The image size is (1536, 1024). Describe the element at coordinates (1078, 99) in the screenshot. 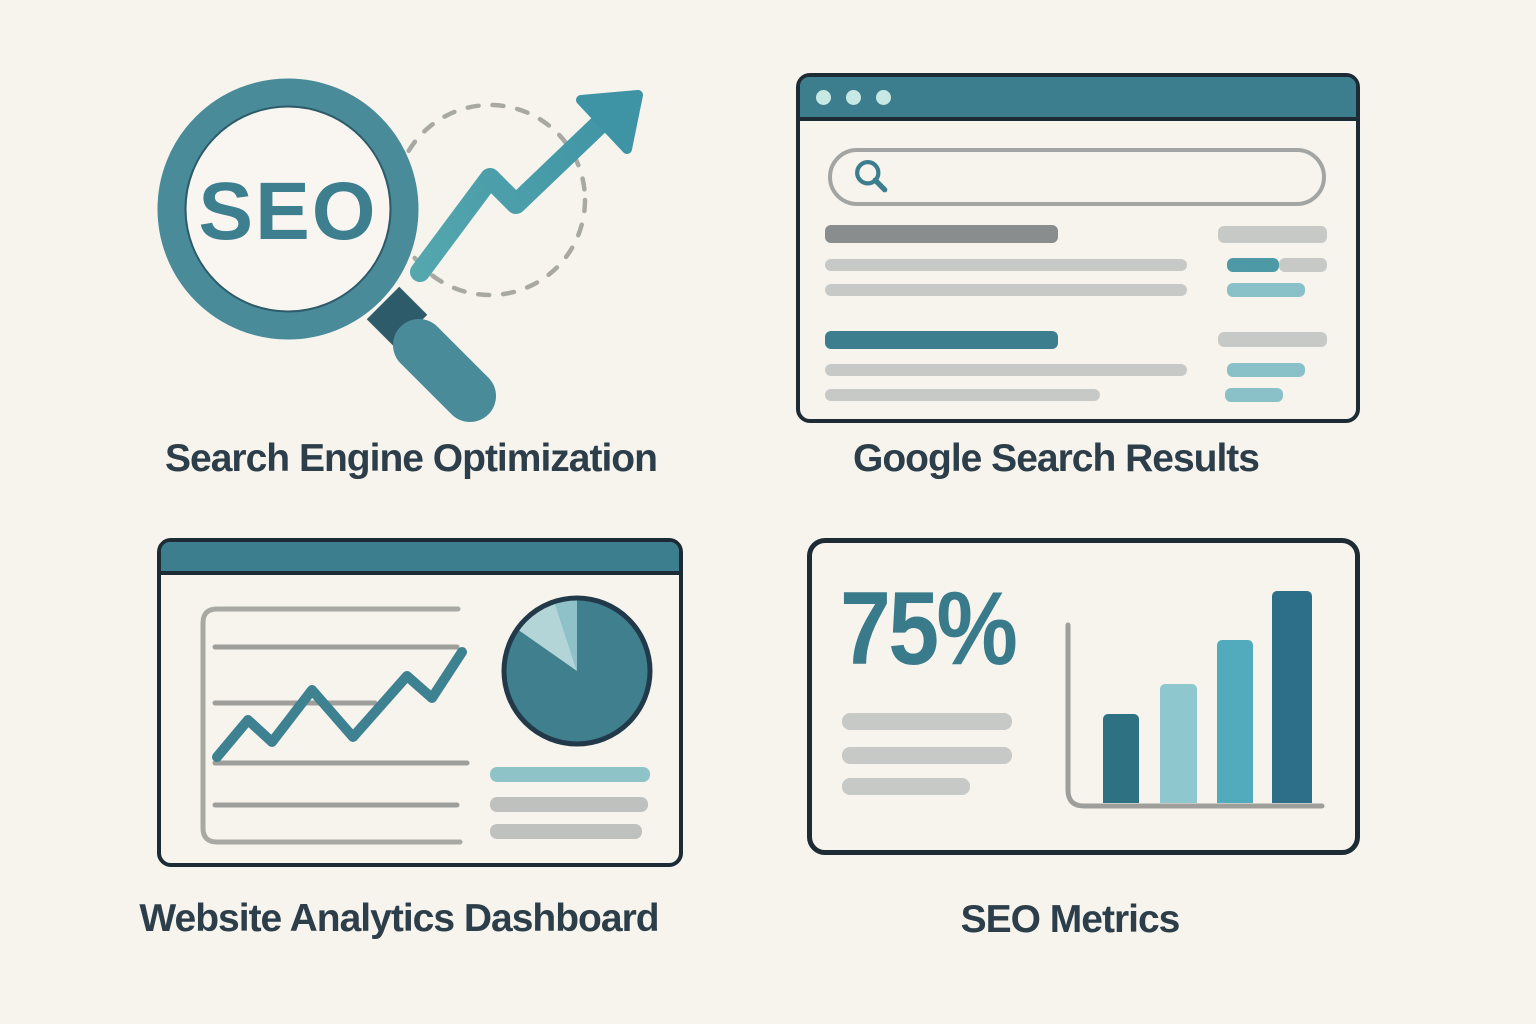

I see `browser-titlebar` at that location.